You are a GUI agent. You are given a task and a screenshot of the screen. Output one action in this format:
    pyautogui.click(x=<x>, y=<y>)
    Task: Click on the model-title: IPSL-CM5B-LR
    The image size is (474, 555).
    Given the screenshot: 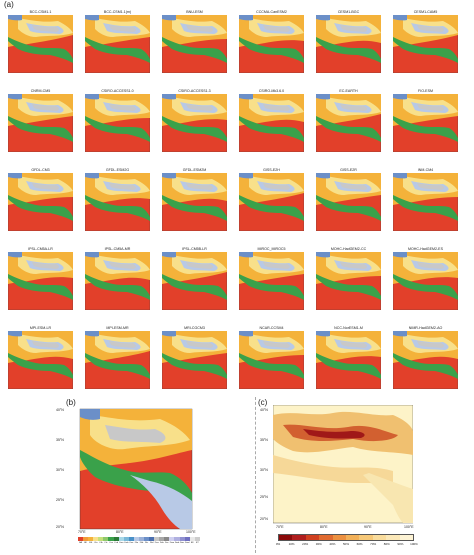 What is the action you would take?
    pyautogui.click(x=194, y=249)
    